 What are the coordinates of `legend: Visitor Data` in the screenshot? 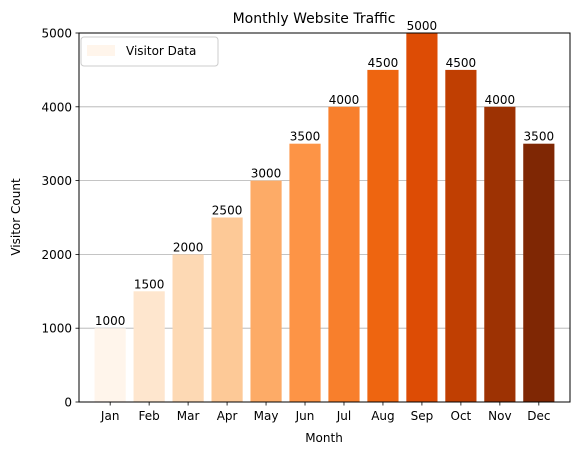 It's located at (149, 51).